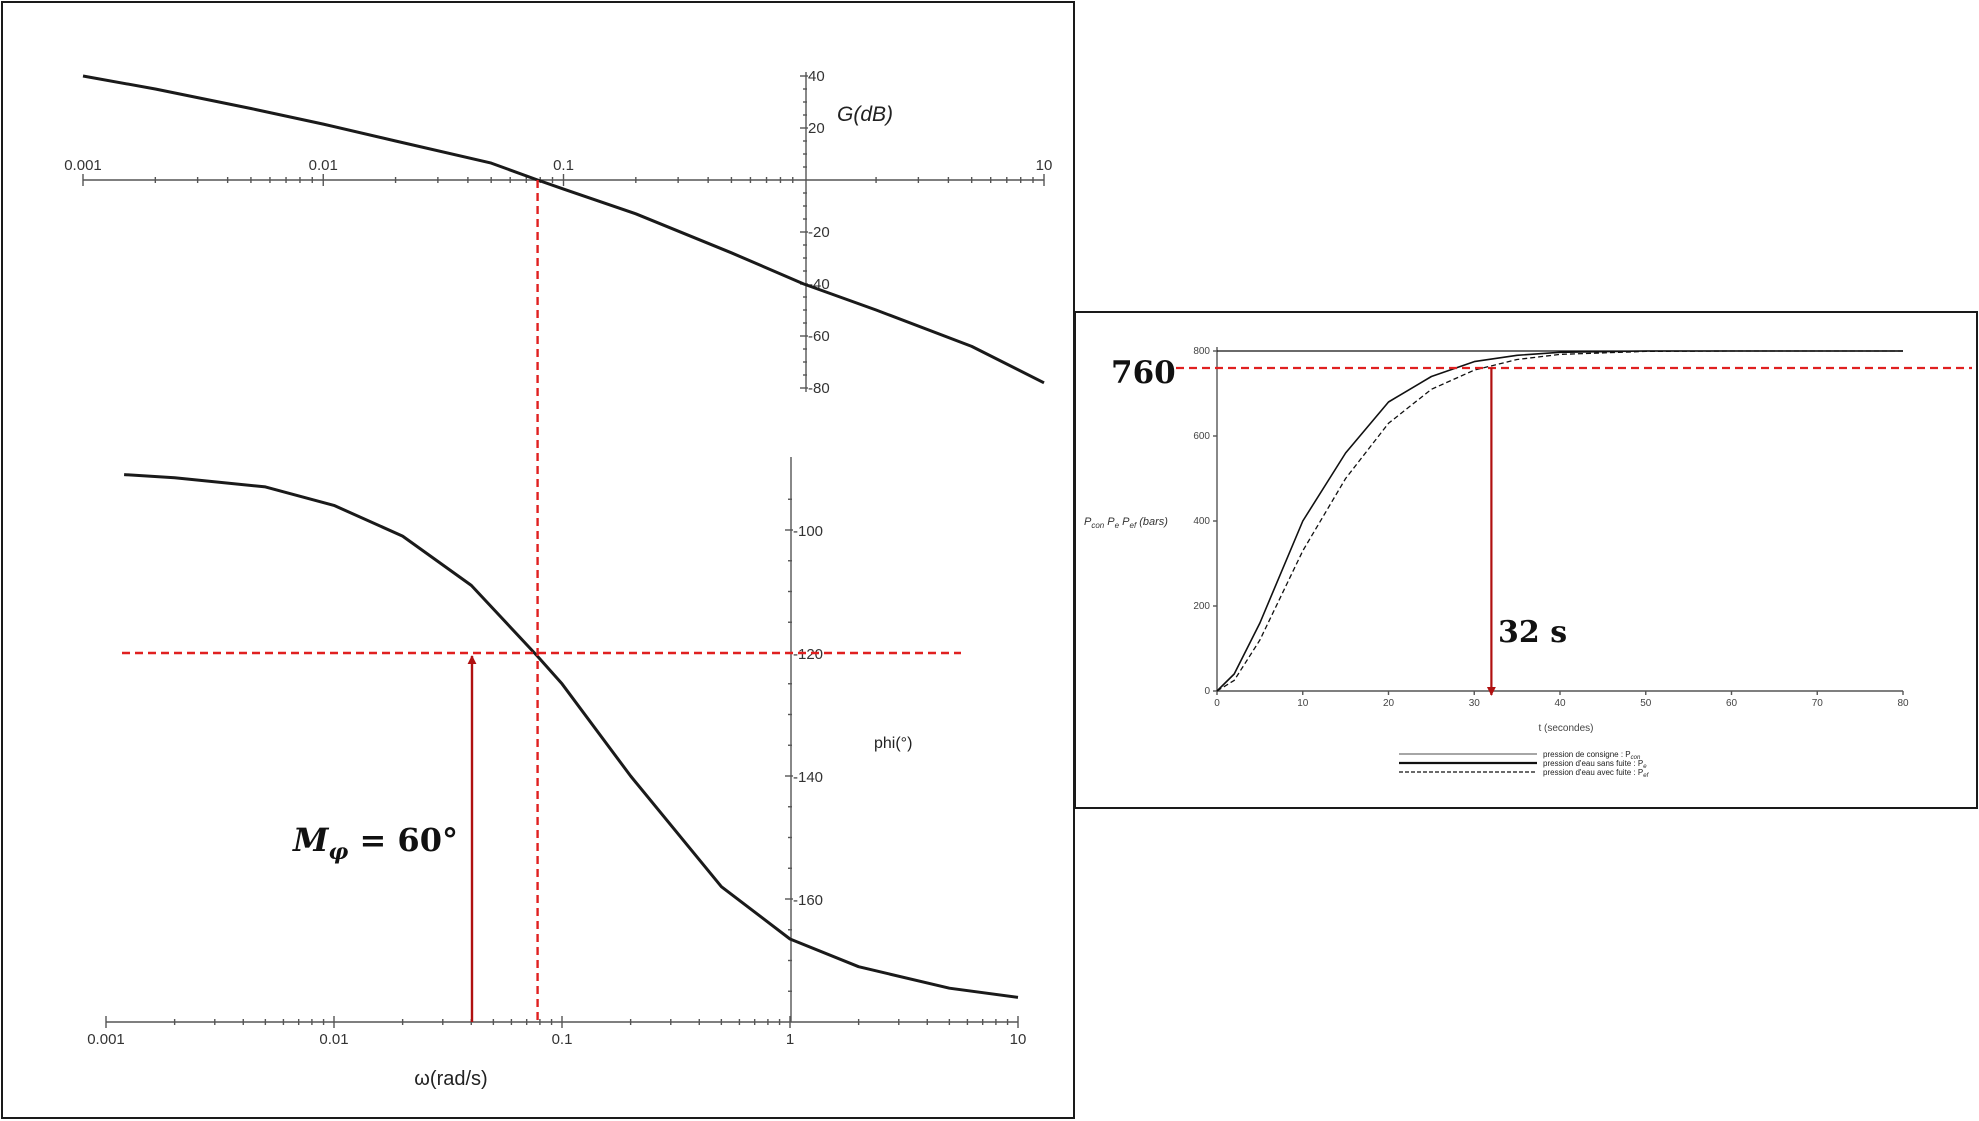 This screenshot has width=1979, height=1121. Describe the element at coordinates (338, 852) in the screenshot. I see `phase-margin-label-sub: φ` at that location.